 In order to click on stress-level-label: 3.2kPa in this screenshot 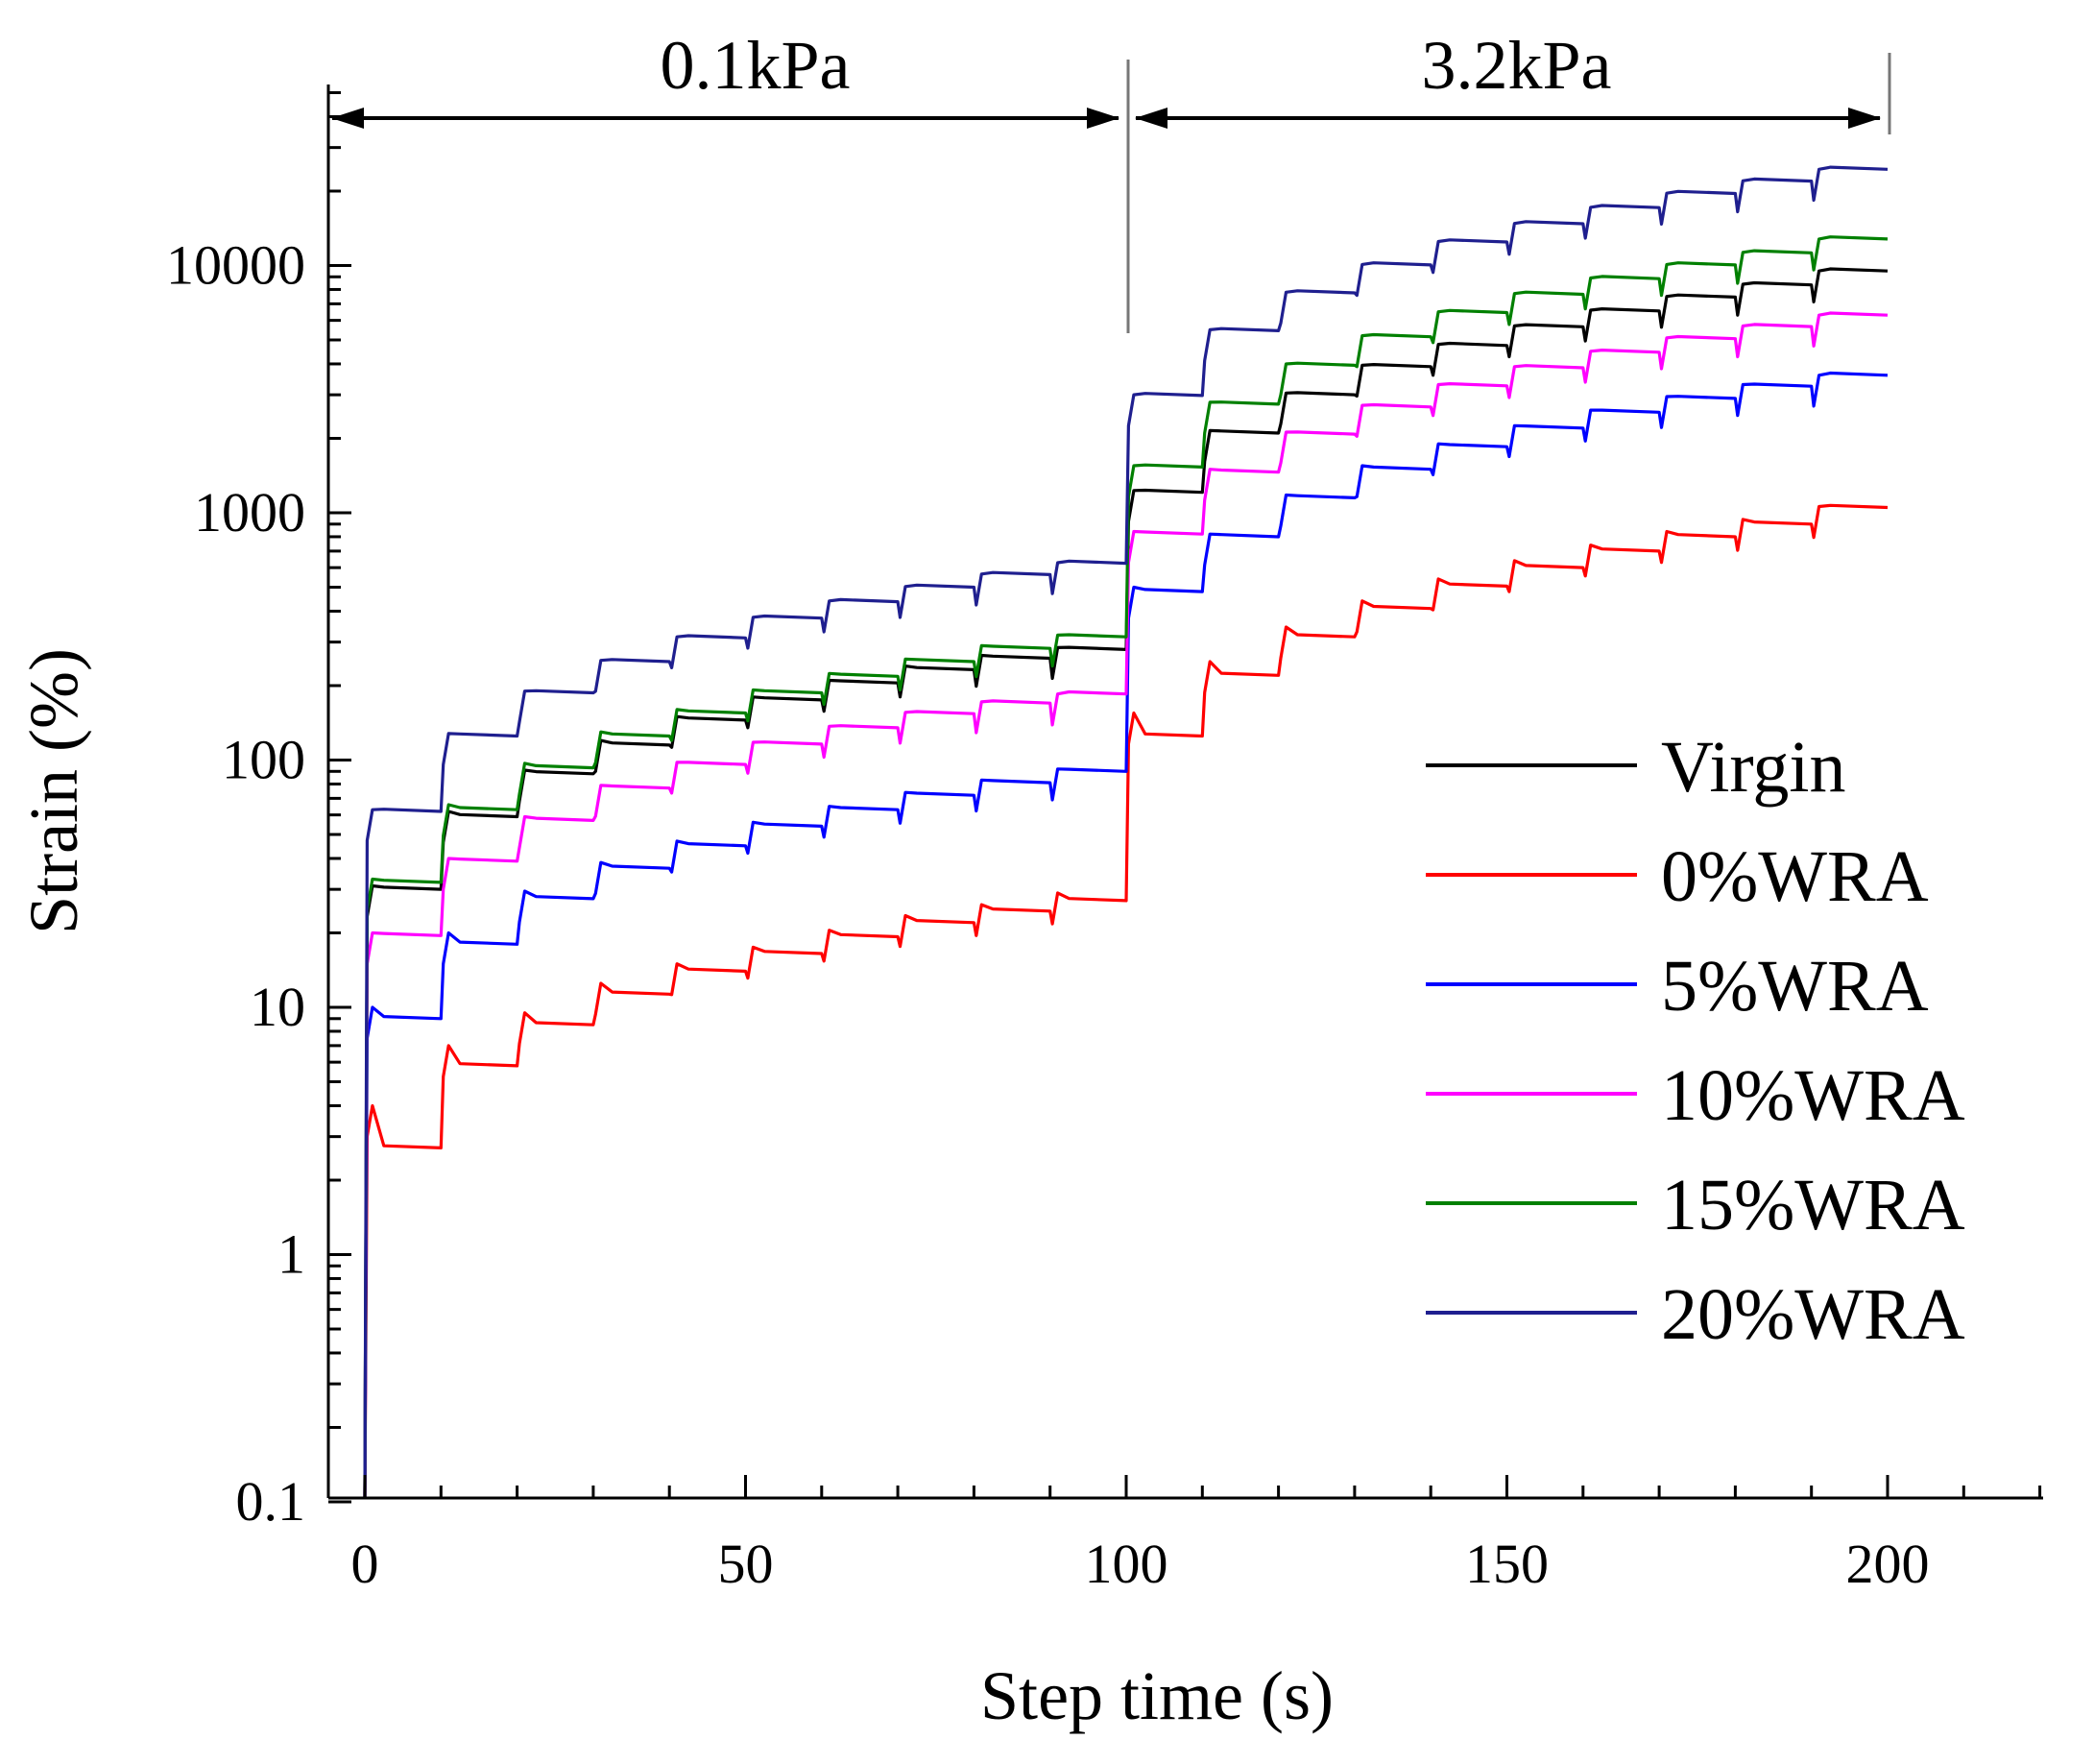, I will do `click(1517, 65)`.